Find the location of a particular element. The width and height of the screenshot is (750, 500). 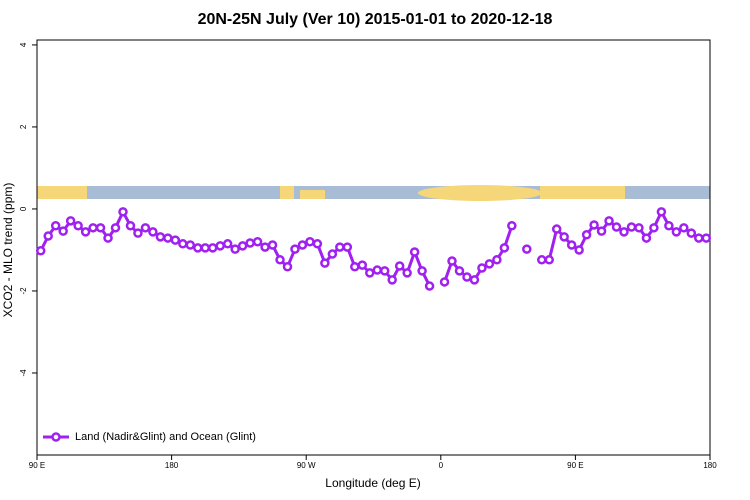

map-strip is located at coordinates (373, 193).